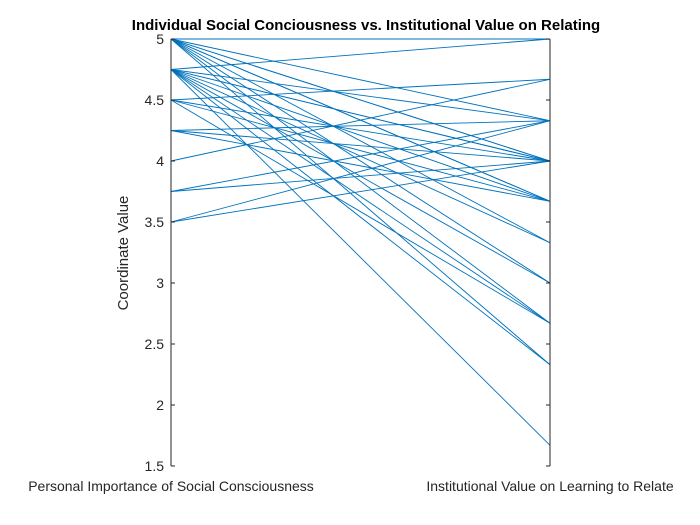 The height and width of the screenshot is (525, 700). What do you see at coordinates (160, 39) in the screenshot?
I see `y-tick-label: 5` at bounding box center [160, 39].